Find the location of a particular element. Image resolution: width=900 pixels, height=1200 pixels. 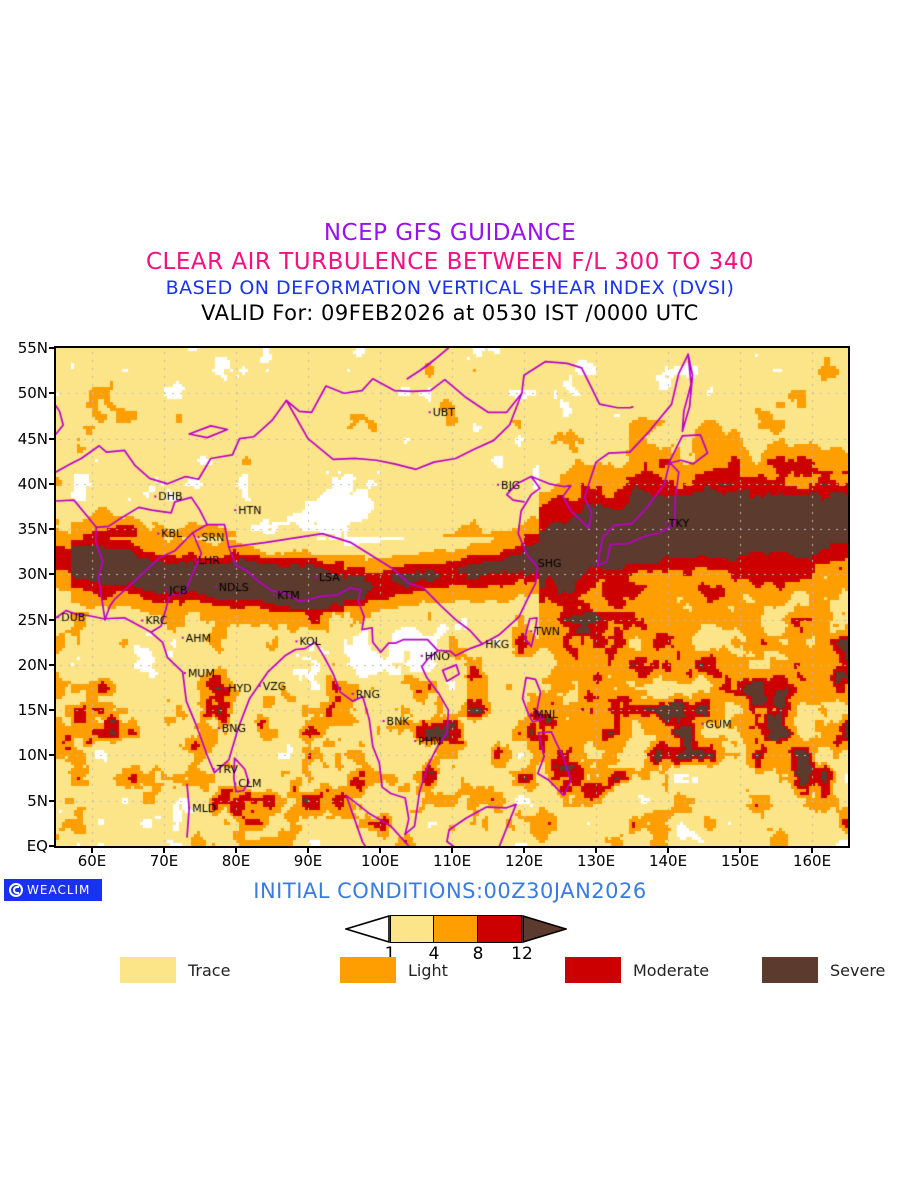

legend-label-trace: Trace is located at coordinates (209, 970).